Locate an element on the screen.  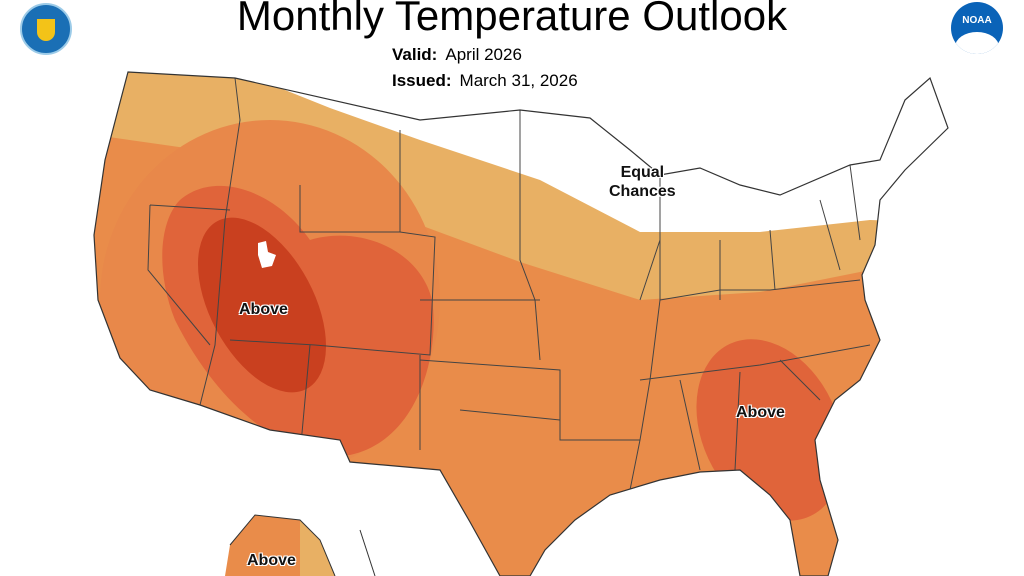
above-west-label: Above is located at coordinates (263, 309).